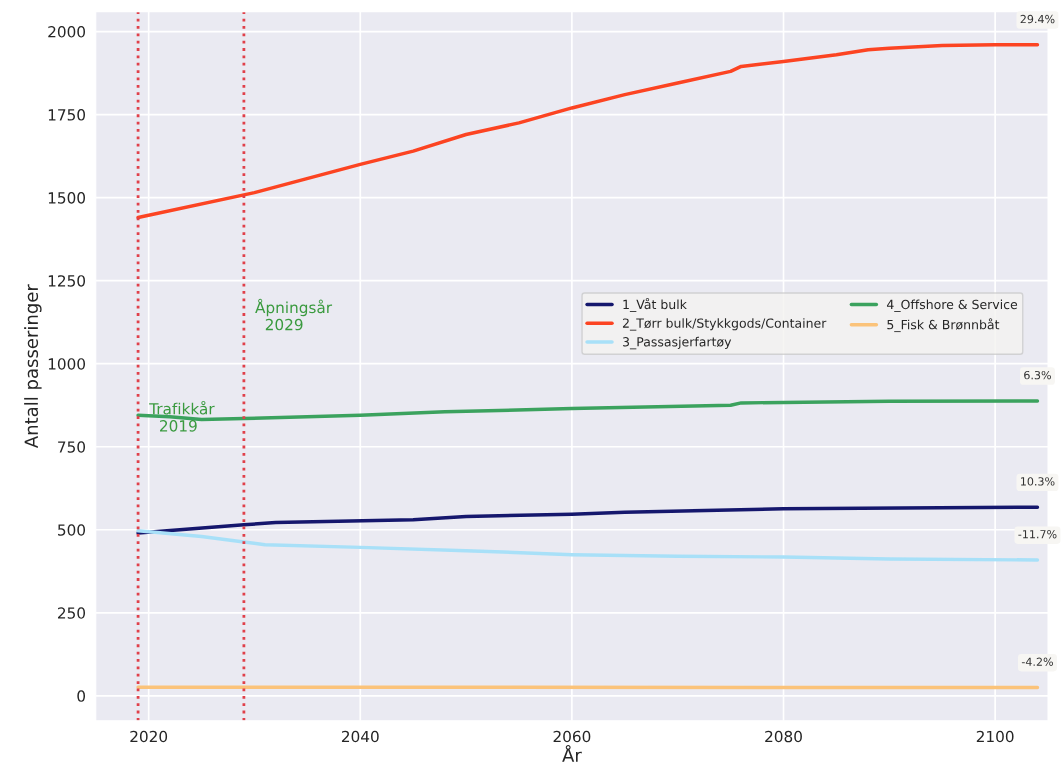  I want to click on legend-label: 2_Tørr bulk/Stykkgods/Container, so click(724, 324).